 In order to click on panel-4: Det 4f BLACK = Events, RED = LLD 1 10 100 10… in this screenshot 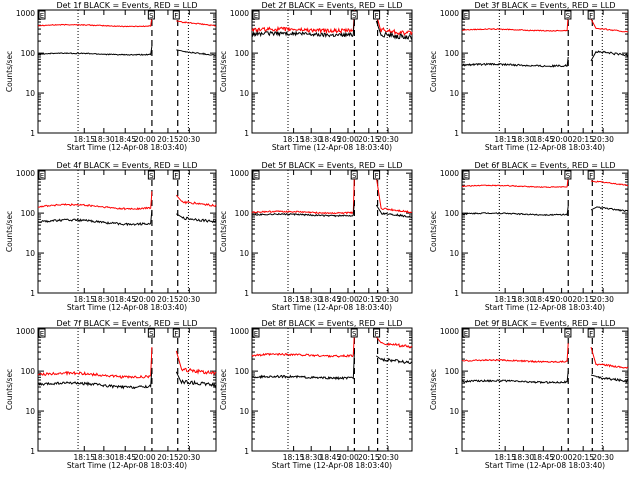, I will do `click(111, 236)`.